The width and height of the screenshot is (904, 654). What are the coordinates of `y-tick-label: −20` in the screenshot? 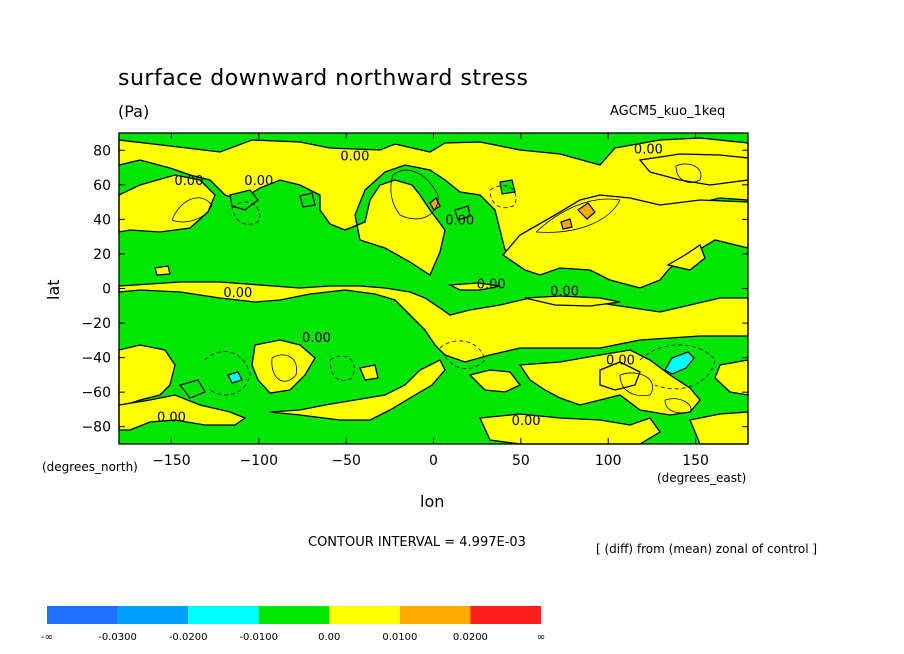 It's located at (96, 324).